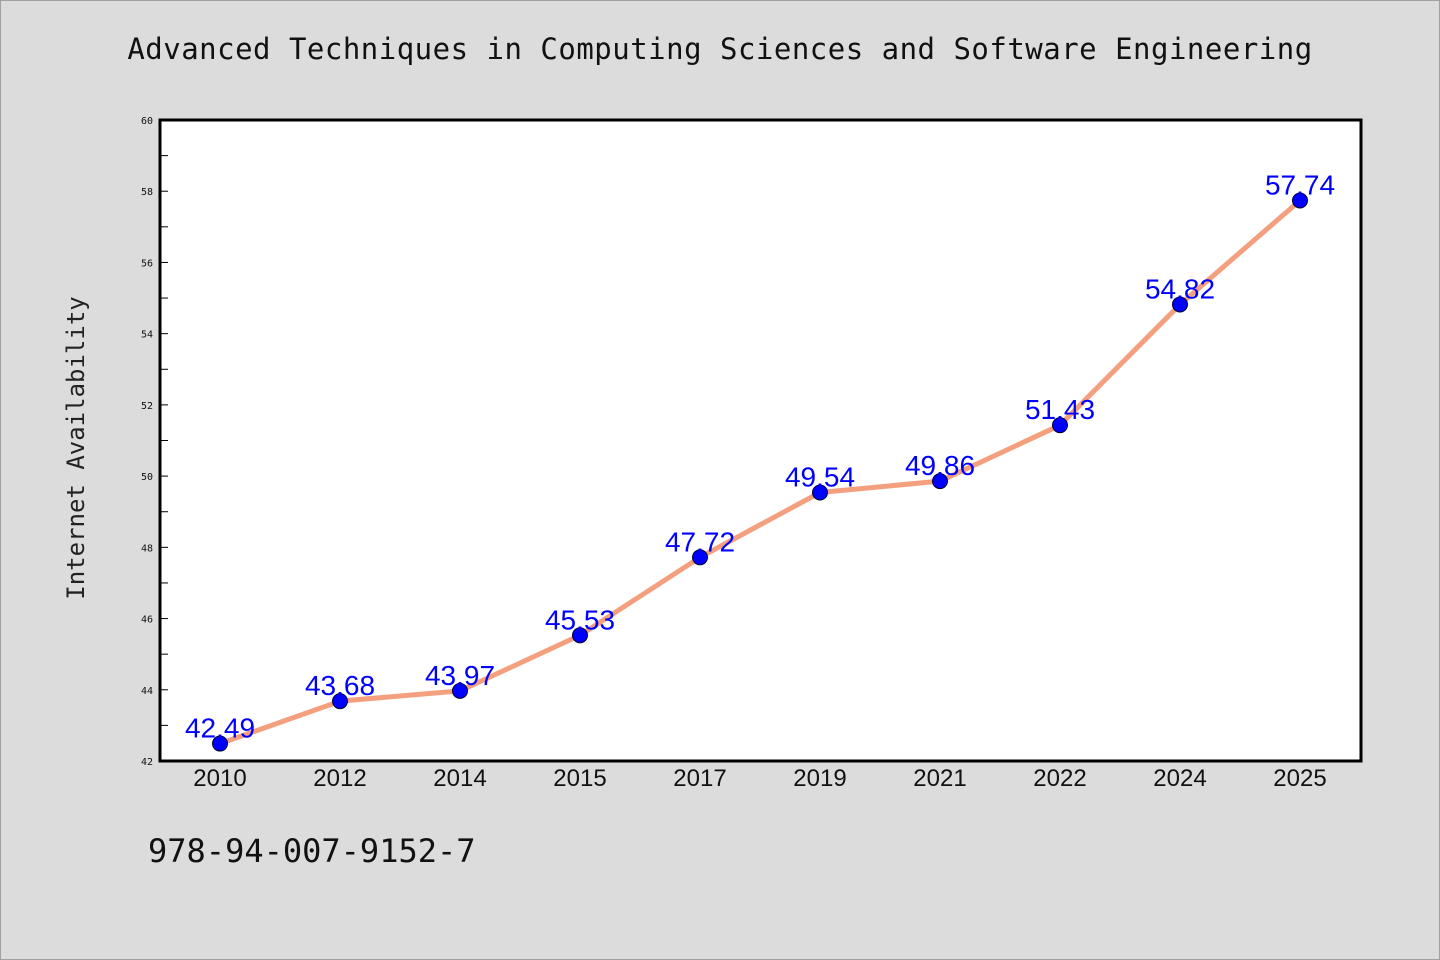 The width and height of the screenshot is (1440, 960). Describe the element at coordinates (147, 762) in the screenshot. I see `y-tick-label: 42` at that location.